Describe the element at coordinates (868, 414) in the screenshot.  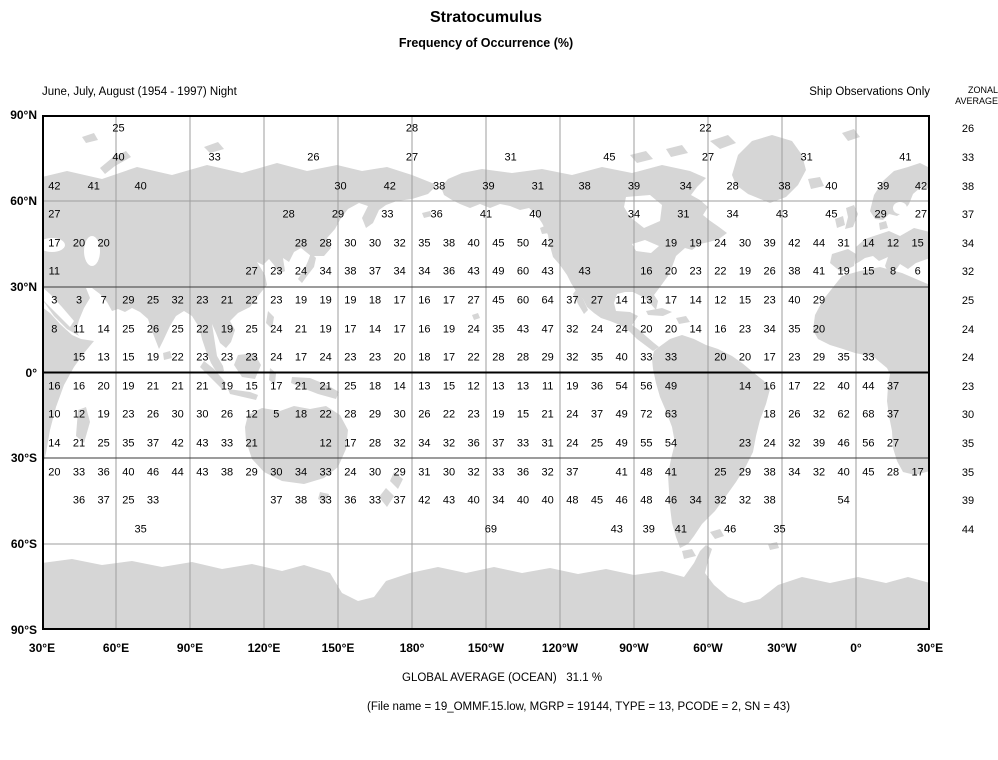
I see `grid-value: 68` at that location.